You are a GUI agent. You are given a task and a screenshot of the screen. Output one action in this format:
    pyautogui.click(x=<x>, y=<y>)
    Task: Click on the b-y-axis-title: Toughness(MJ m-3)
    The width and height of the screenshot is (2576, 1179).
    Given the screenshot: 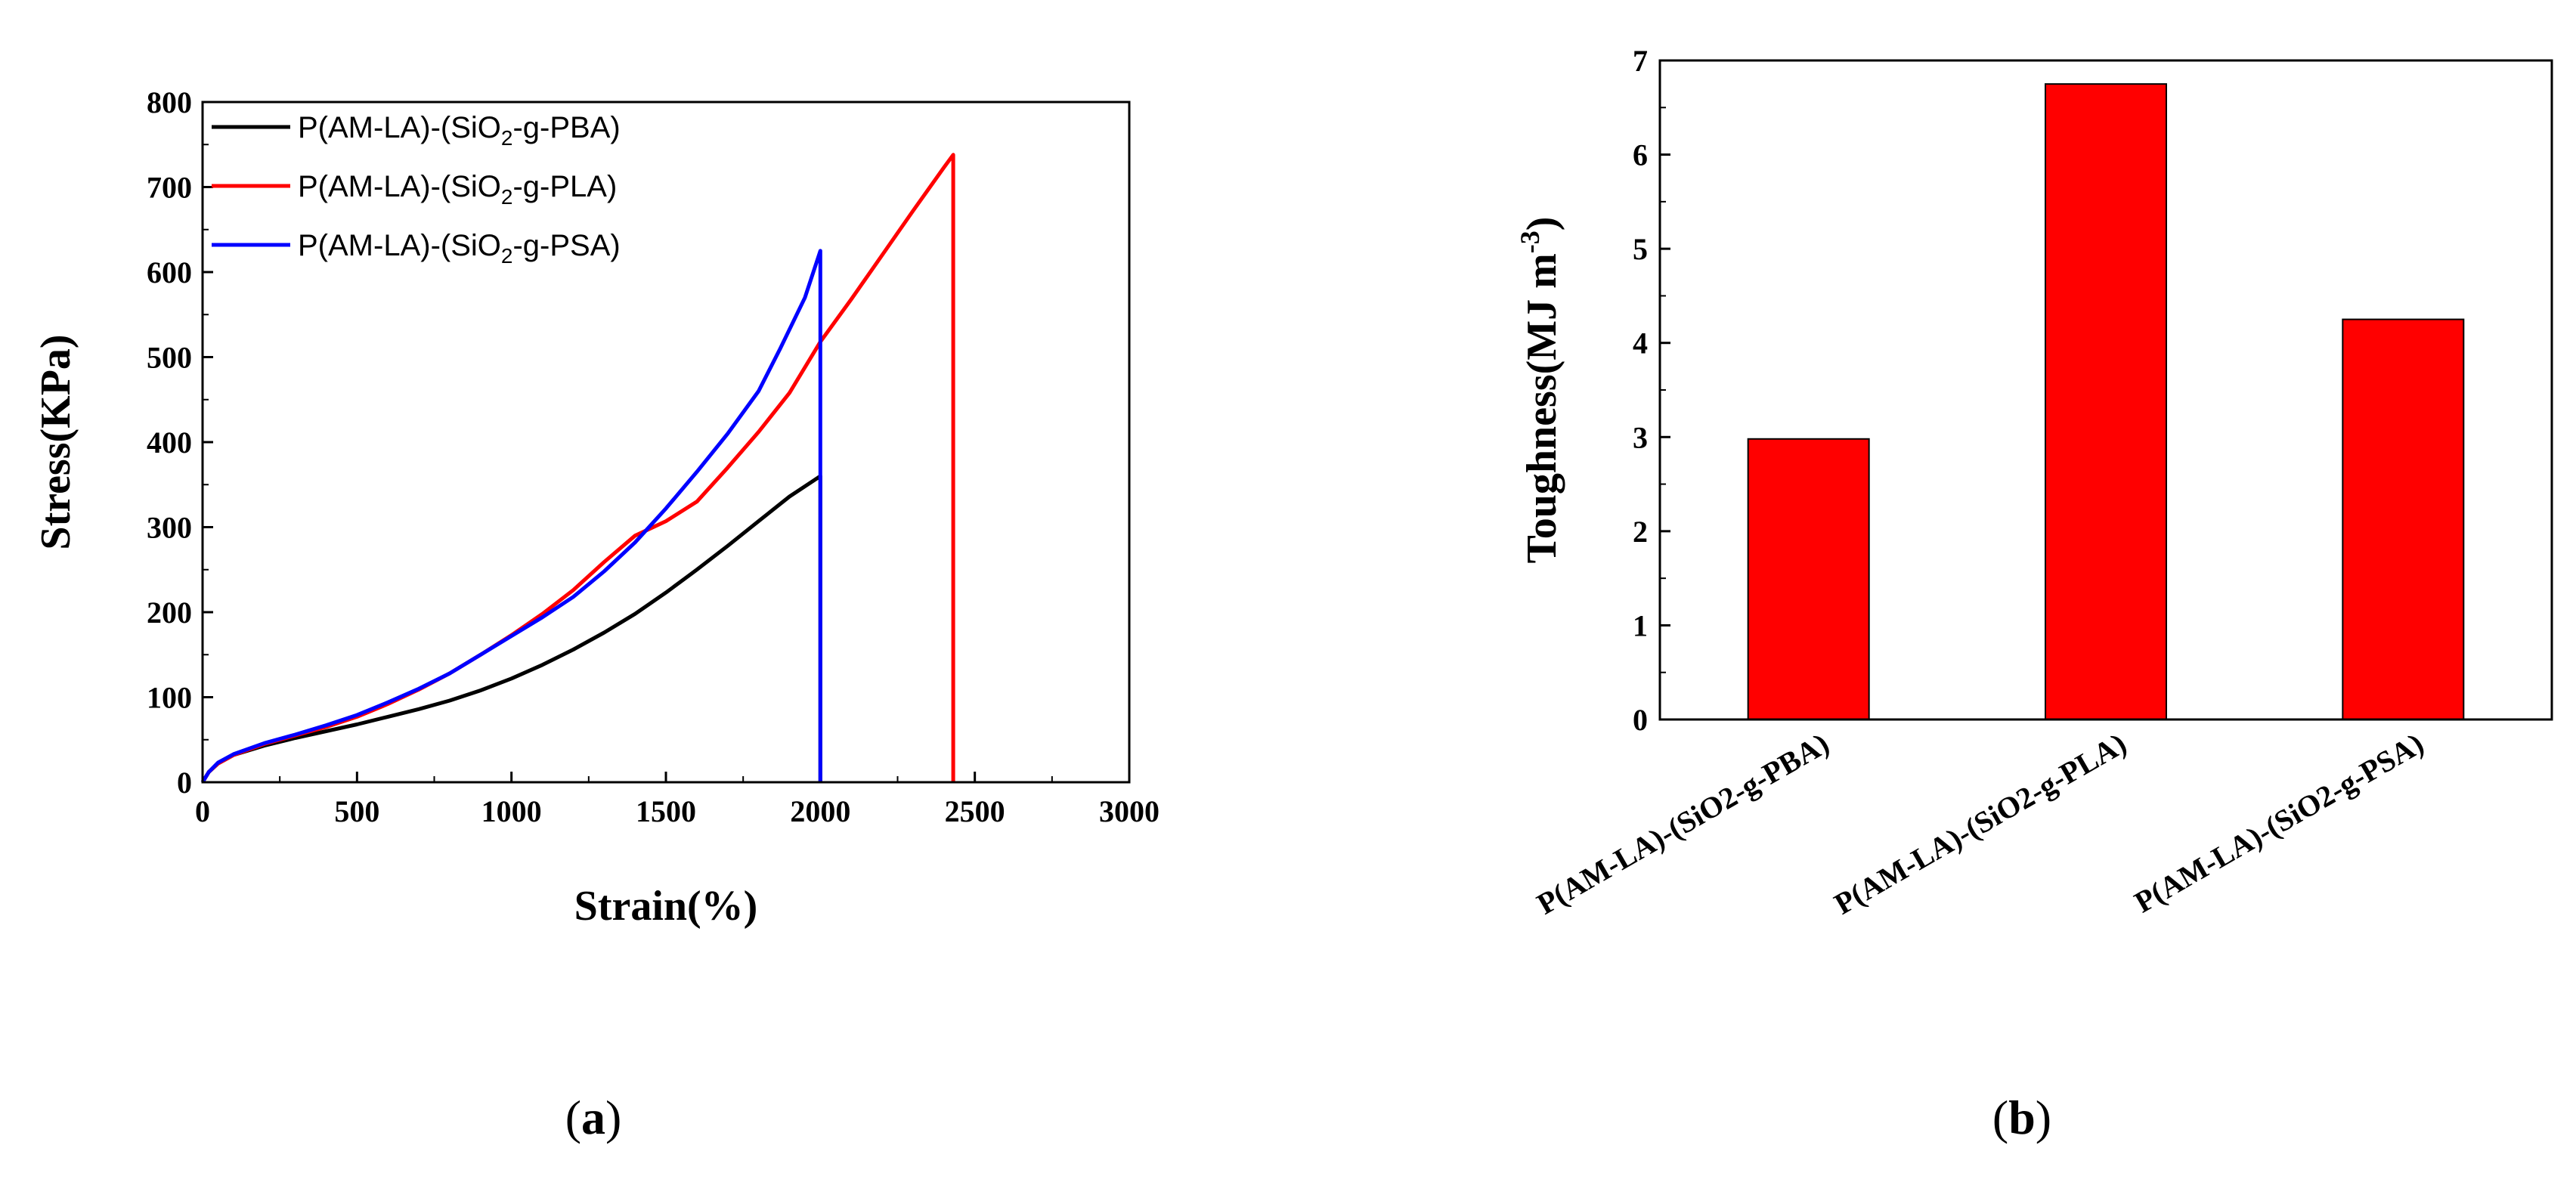 What is the action you would take?
    pyautogui.click(x=1540, y=390)
    